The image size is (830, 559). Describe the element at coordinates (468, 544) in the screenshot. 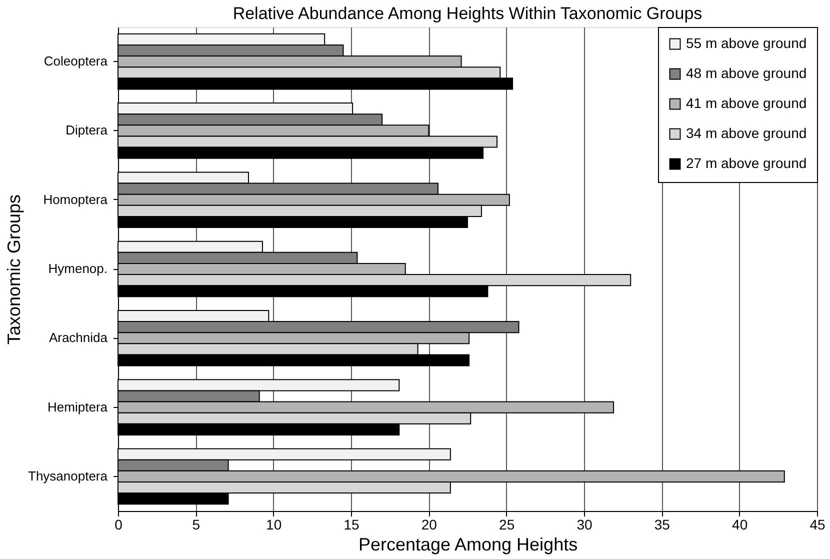

I see `x-axis-title: Percentage Among Heights` at that location.